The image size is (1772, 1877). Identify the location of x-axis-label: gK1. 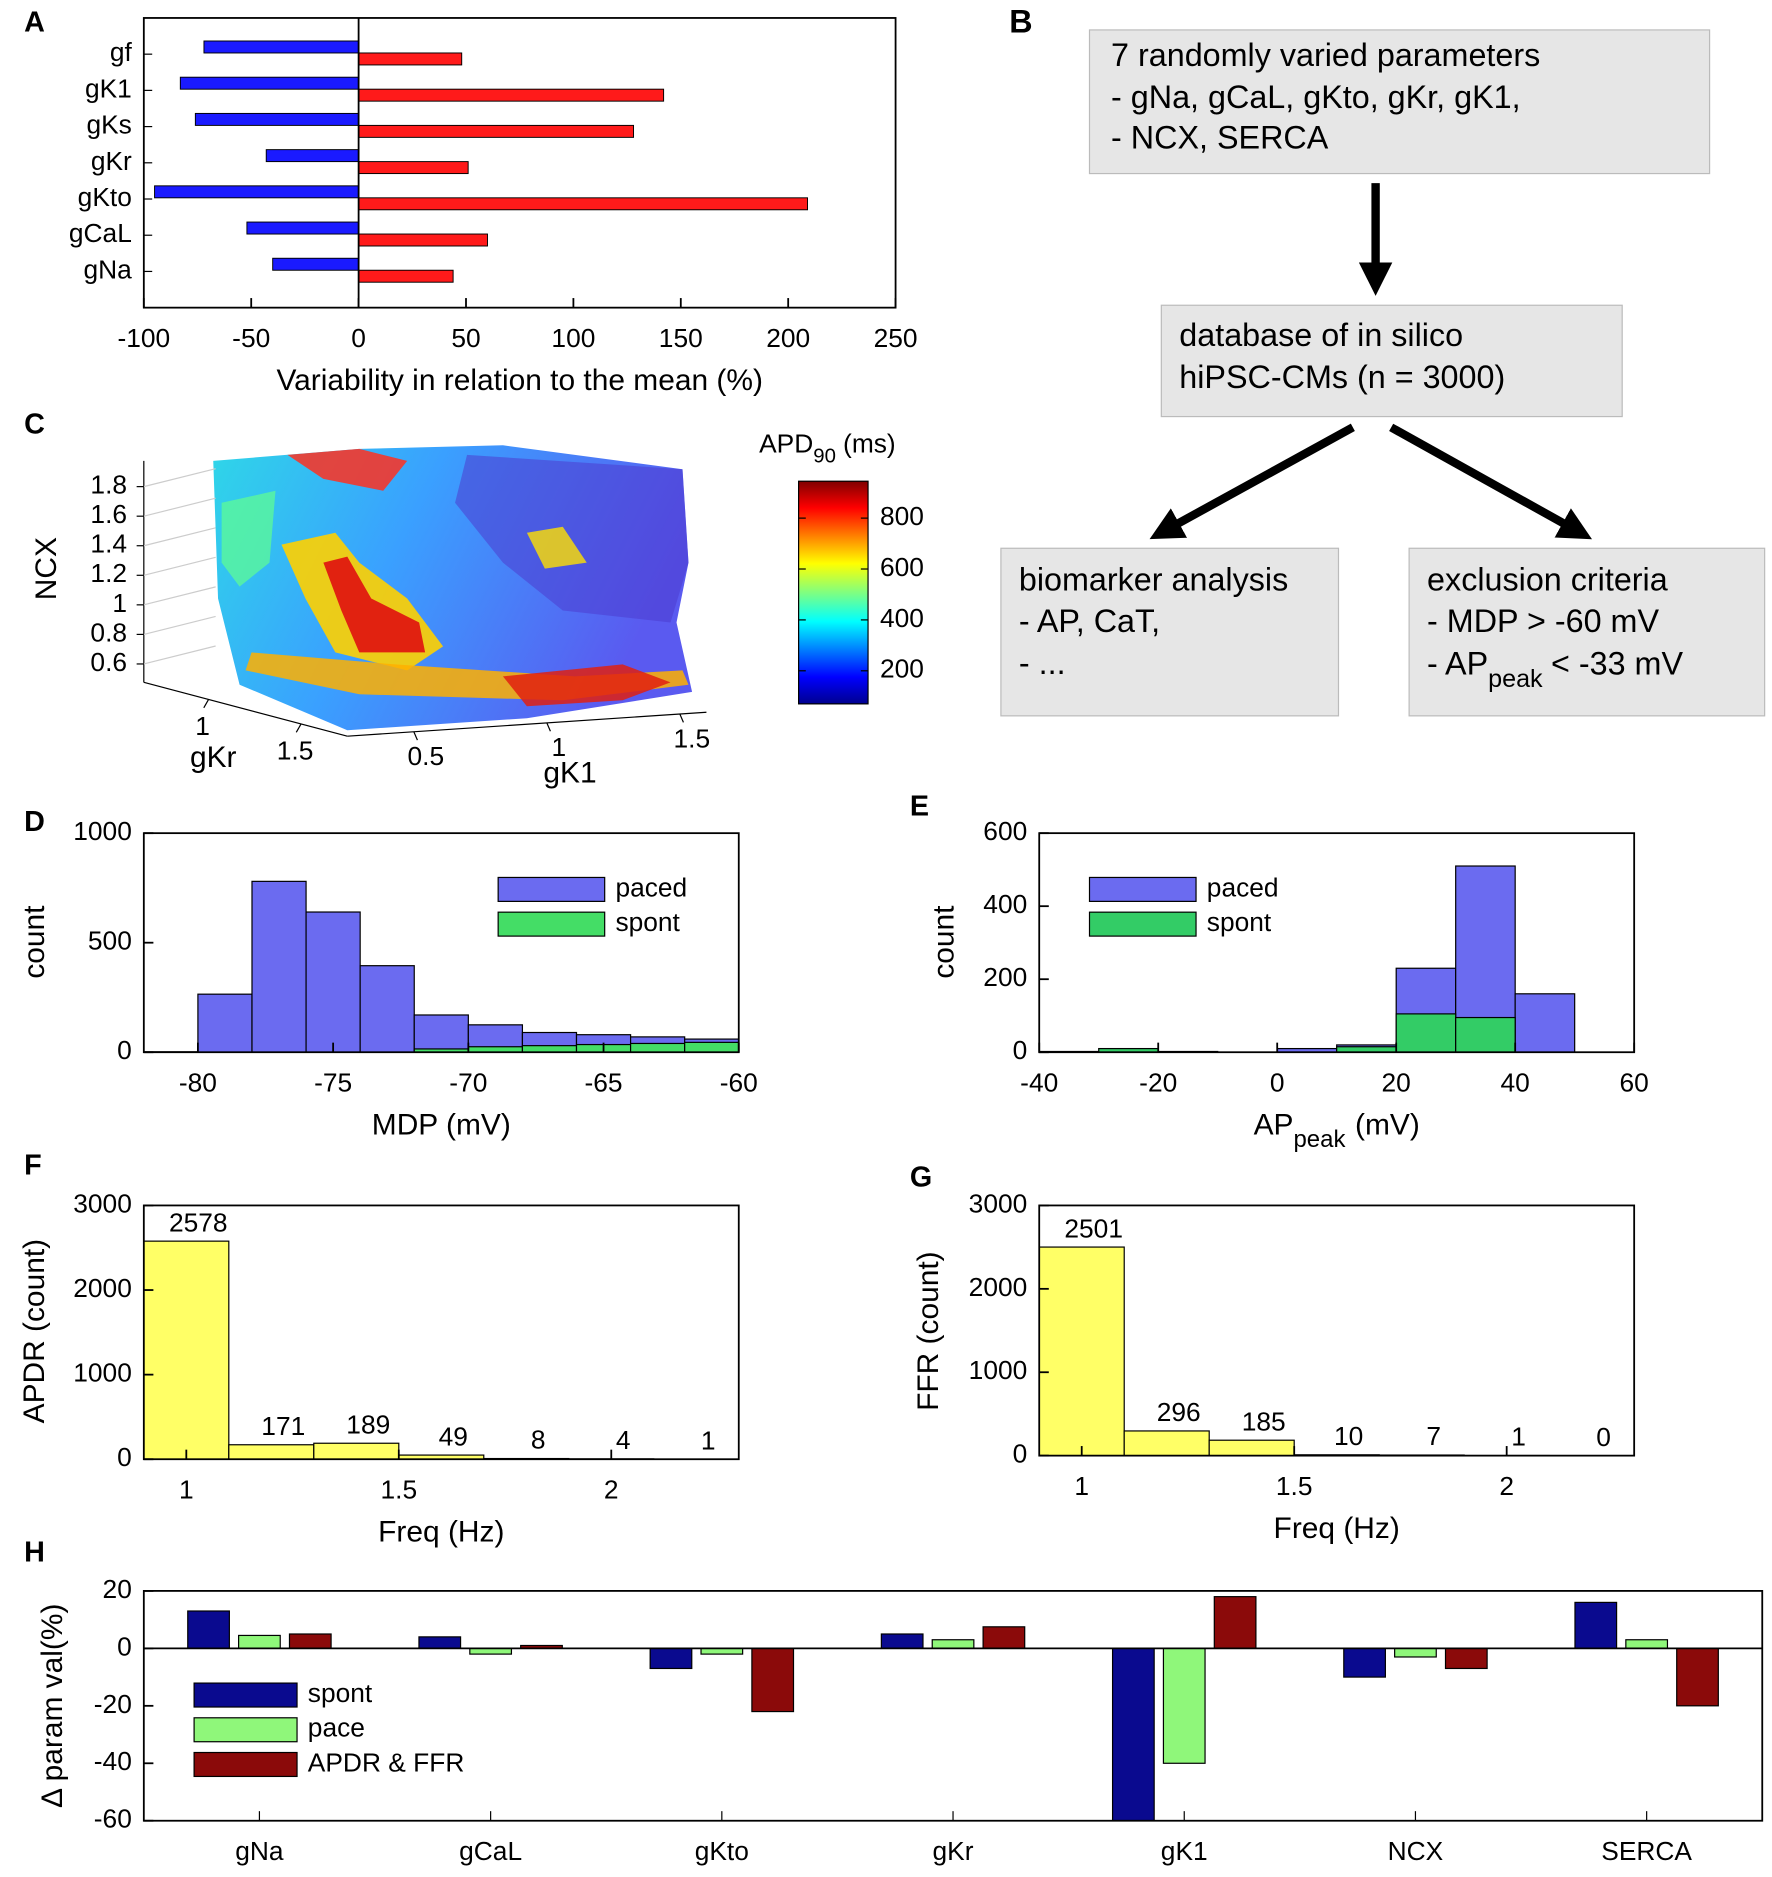
(569, 772).